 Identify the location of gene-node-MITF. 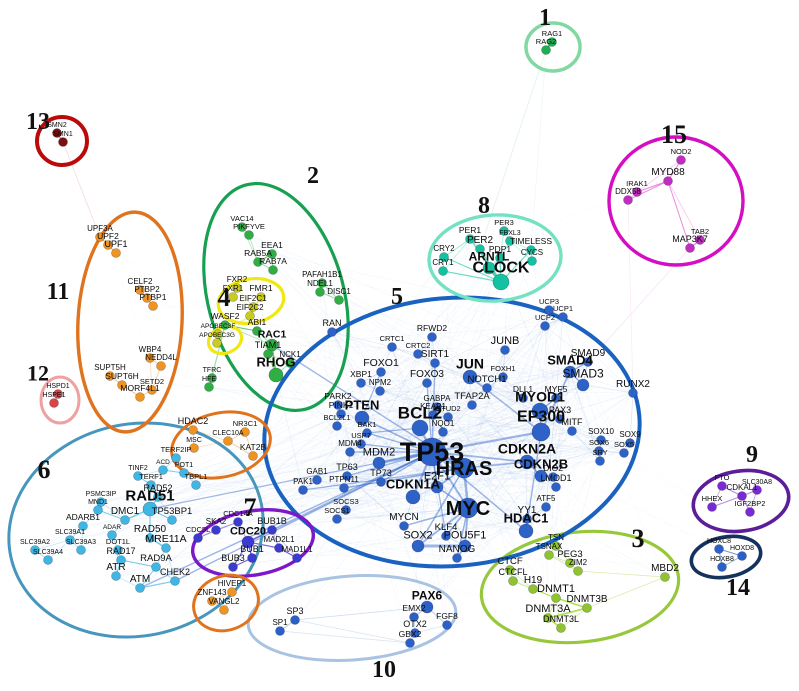
(572, 431).